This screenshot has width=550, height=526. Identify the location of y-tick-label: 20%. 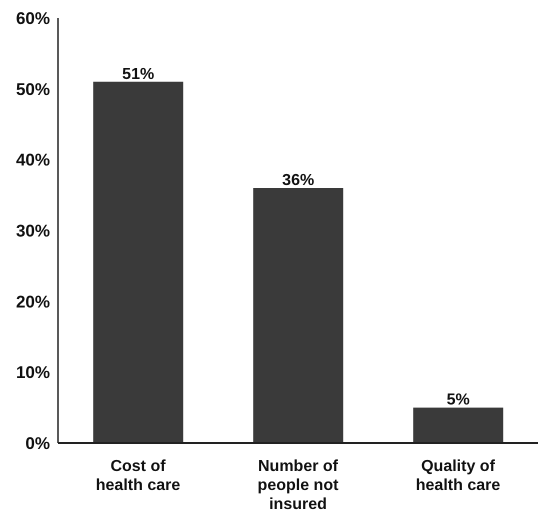
(33, 302).